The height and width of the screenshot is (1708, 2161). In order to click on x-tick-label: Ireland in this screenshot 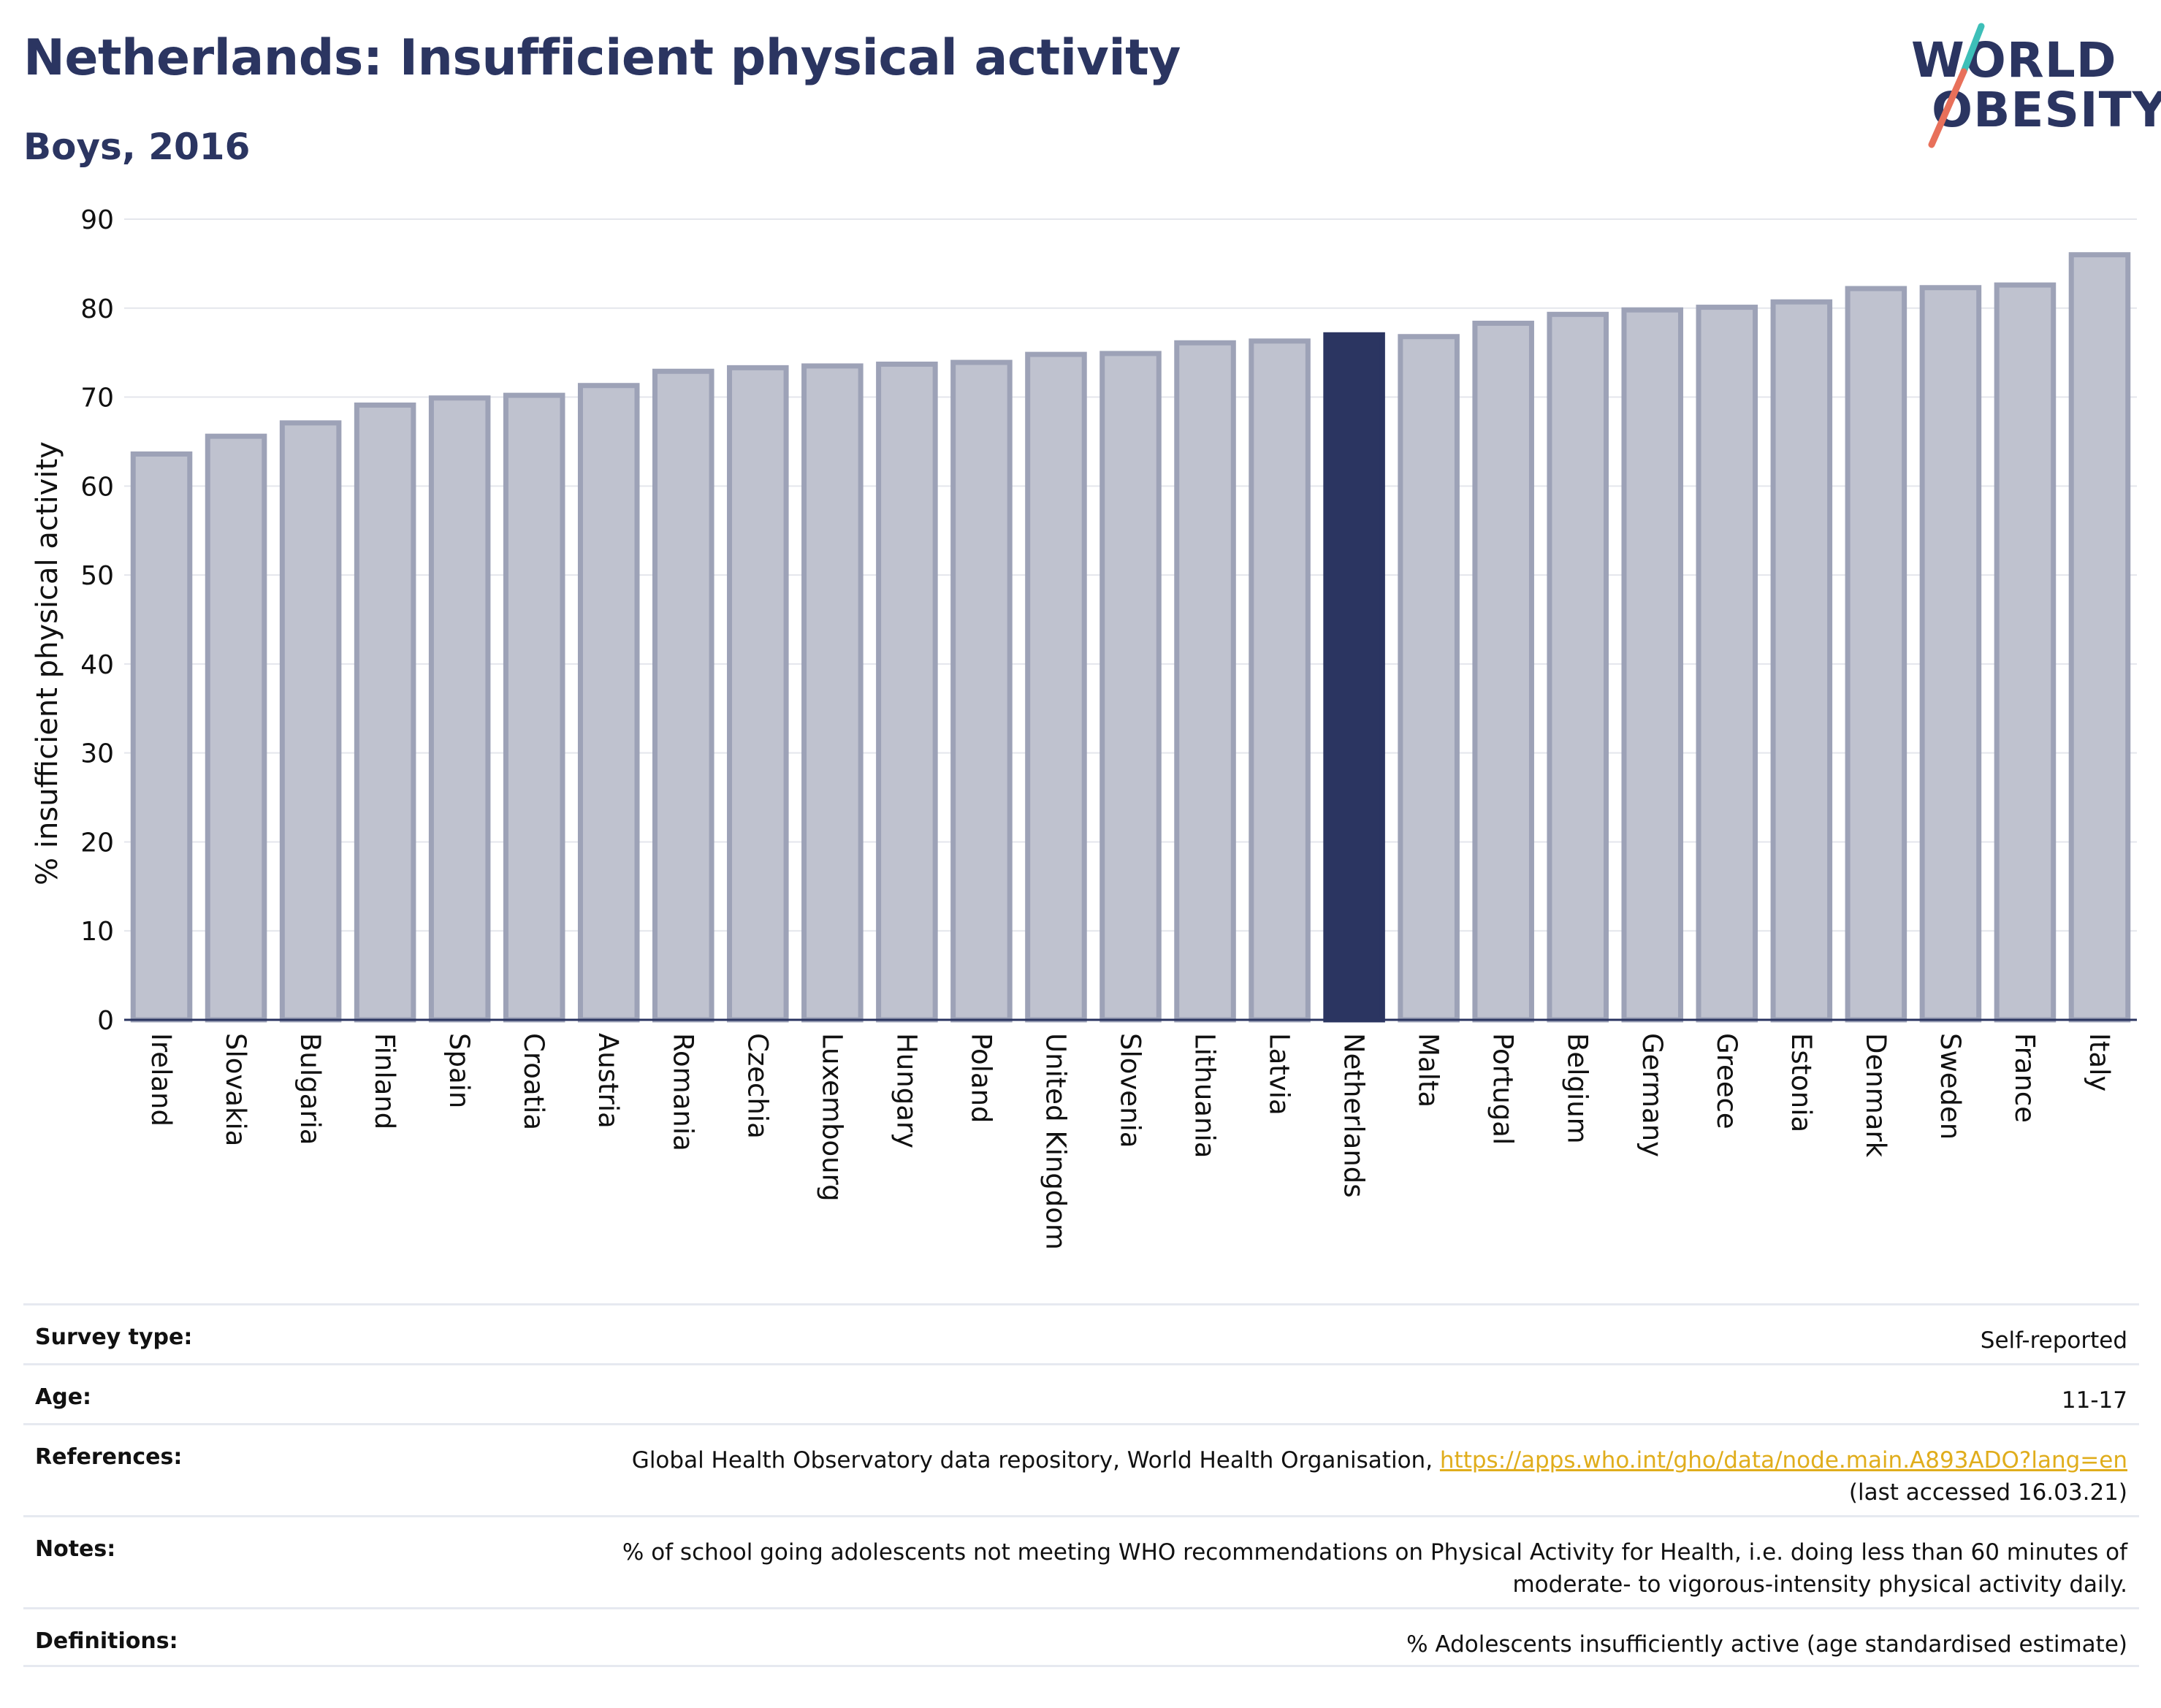, I will do `click(161, 1080)`.